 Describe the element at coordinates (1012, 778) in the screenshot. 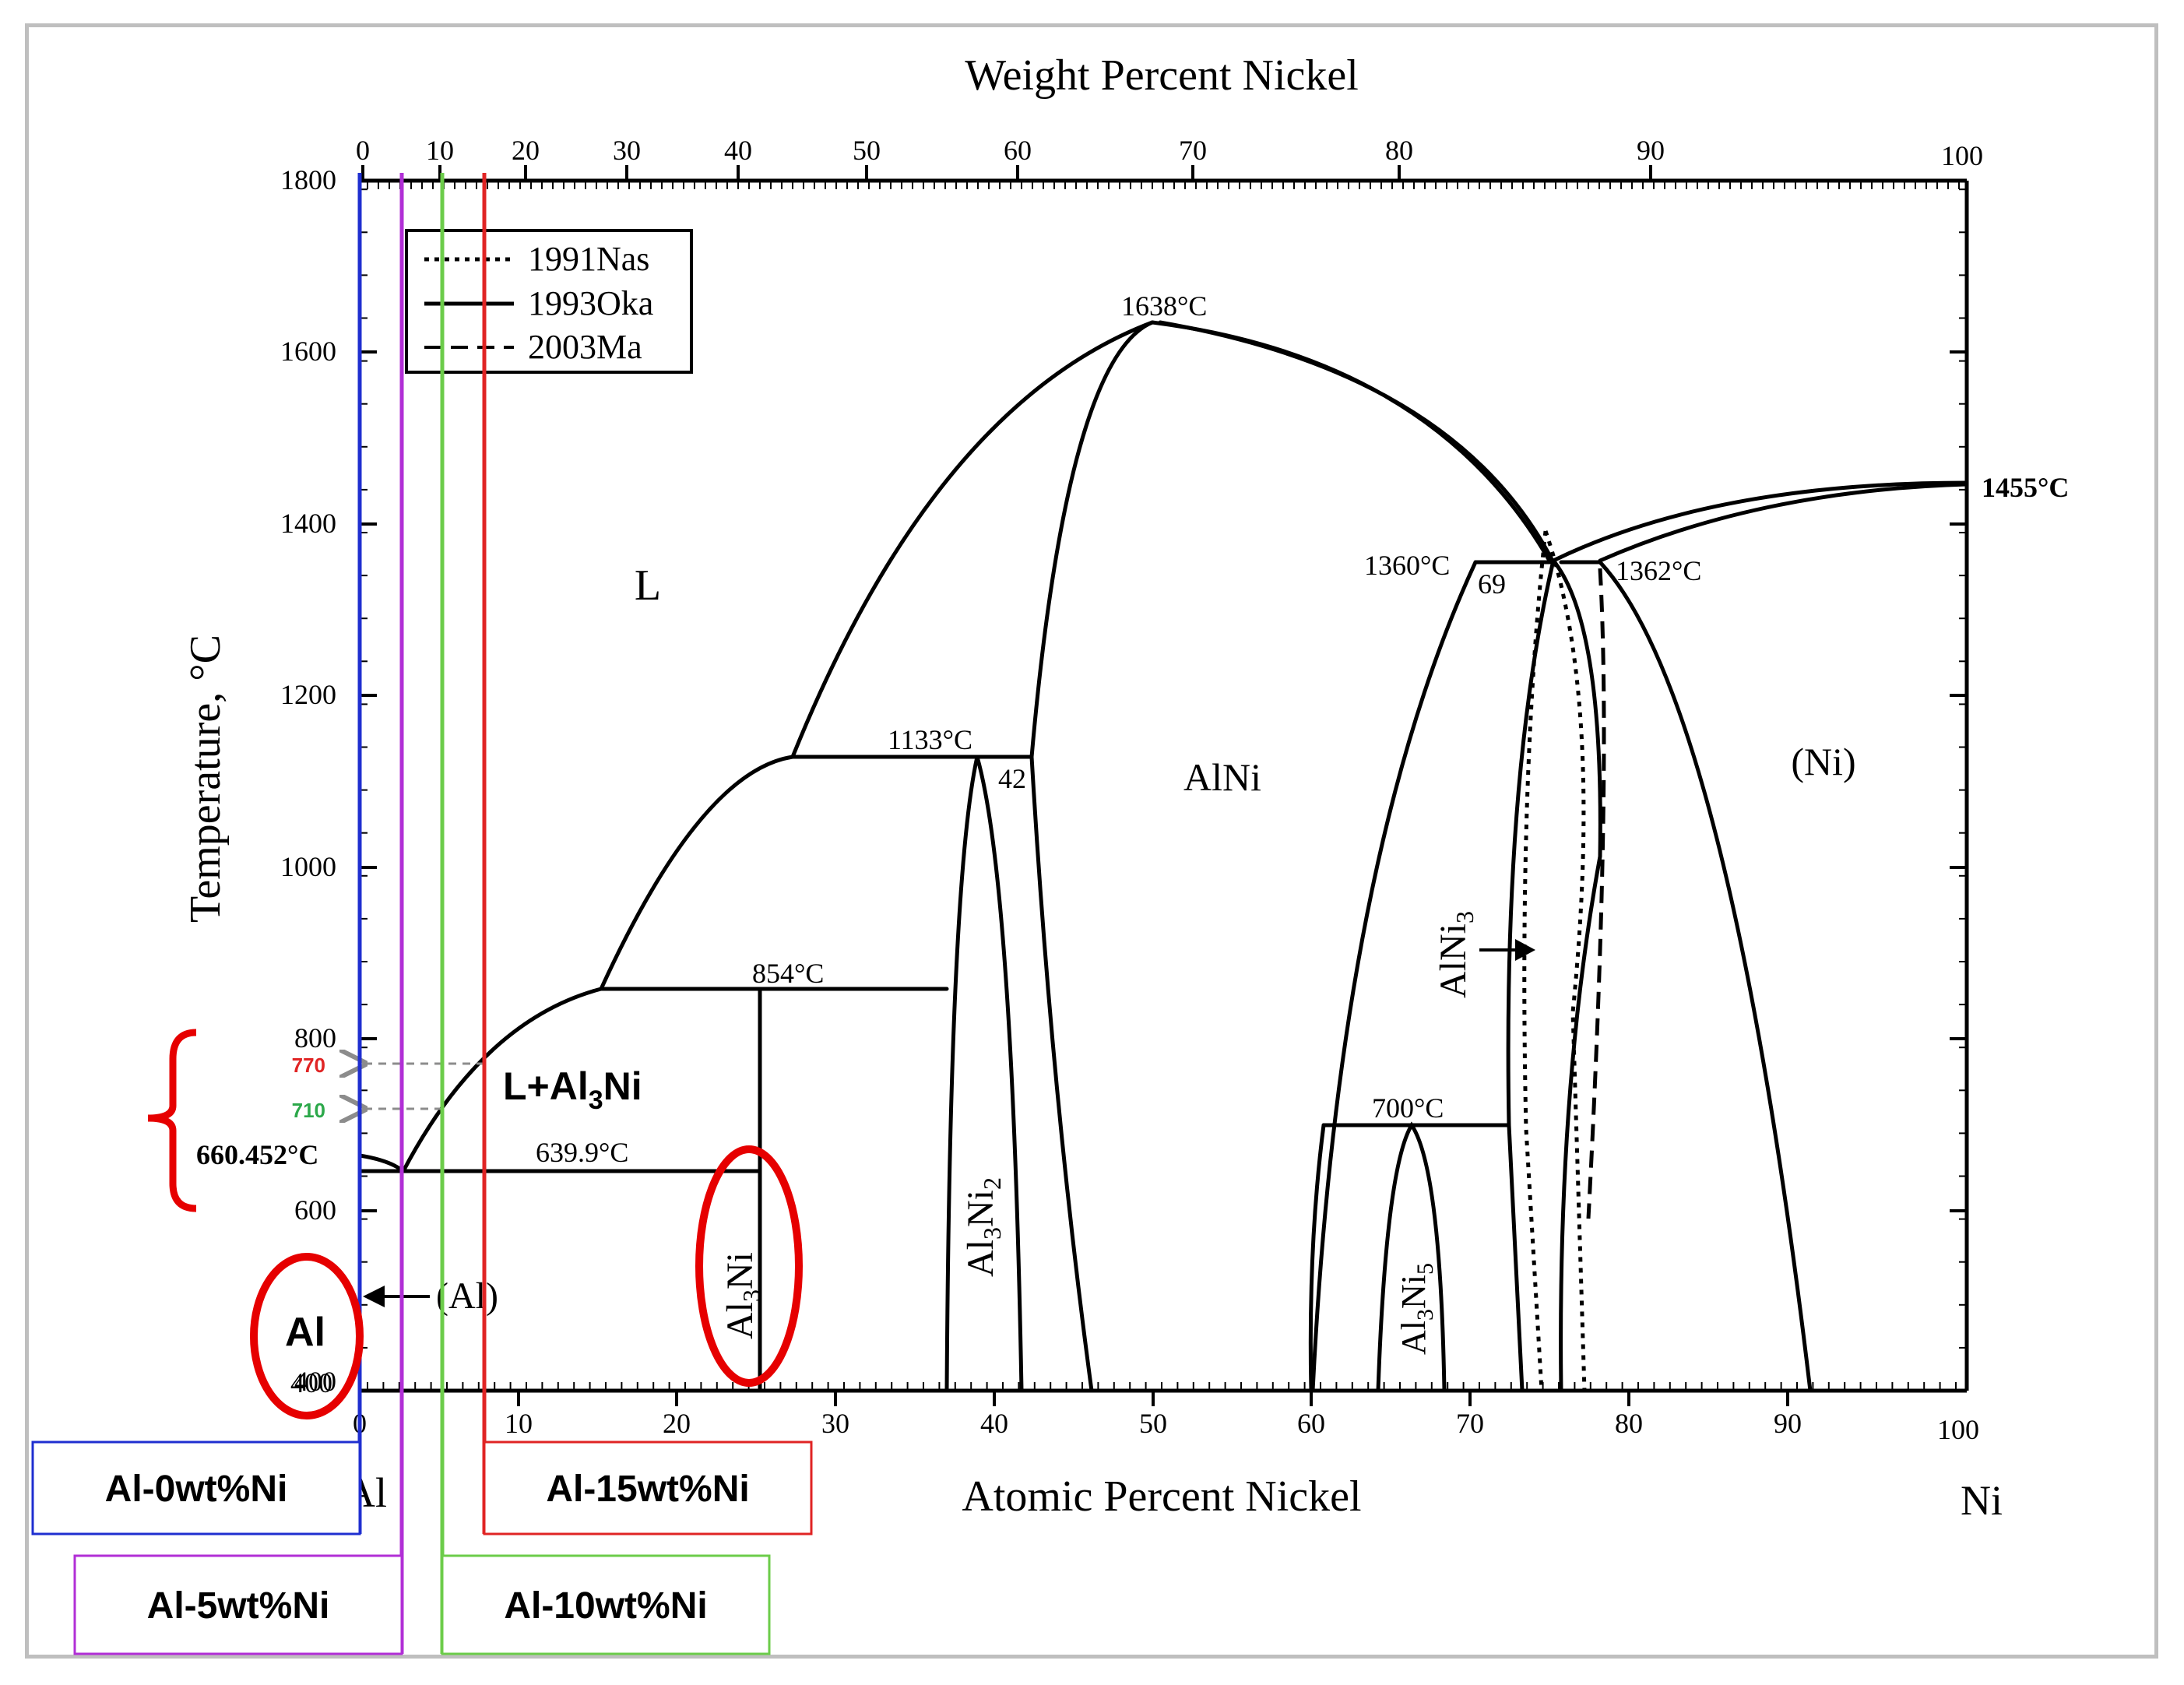

I see `label-42: 42` at that location.